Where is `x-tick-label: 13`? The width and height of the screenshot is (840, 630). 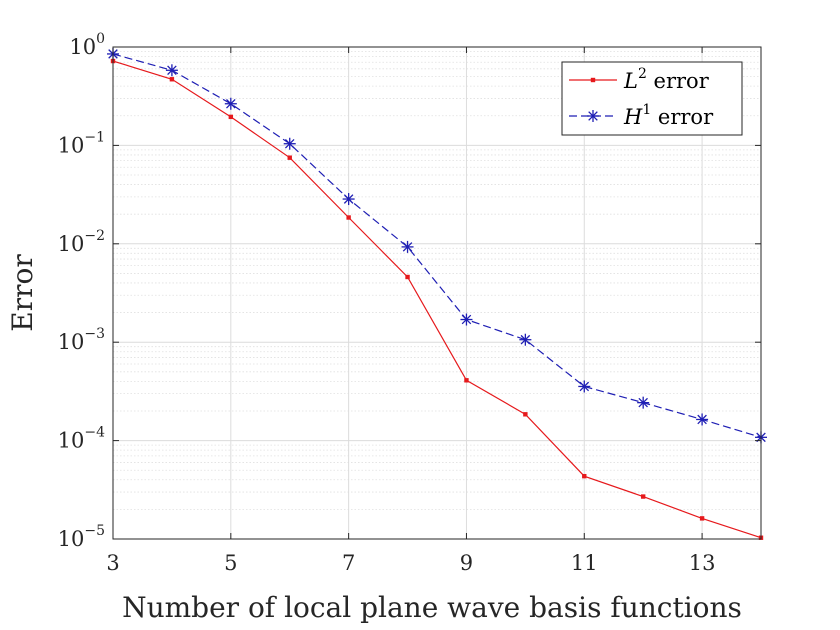 x-tick-label: 13 is located at coordinates (702, 563).